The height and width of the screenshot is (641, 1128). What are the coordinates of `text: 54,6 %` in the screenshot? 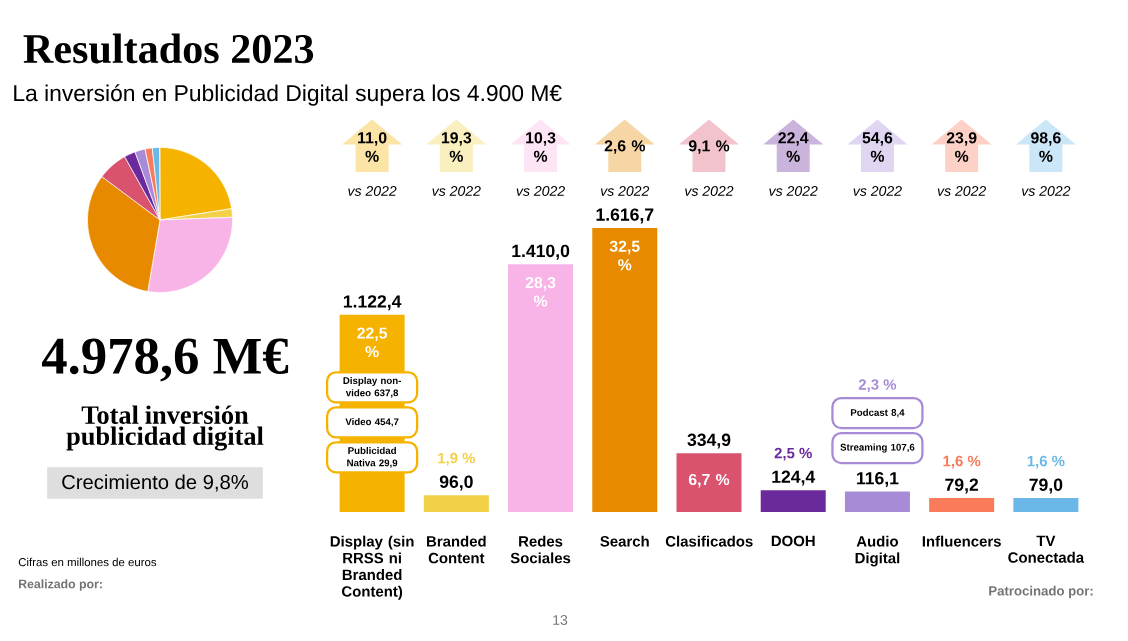 It's located at (877, 147).